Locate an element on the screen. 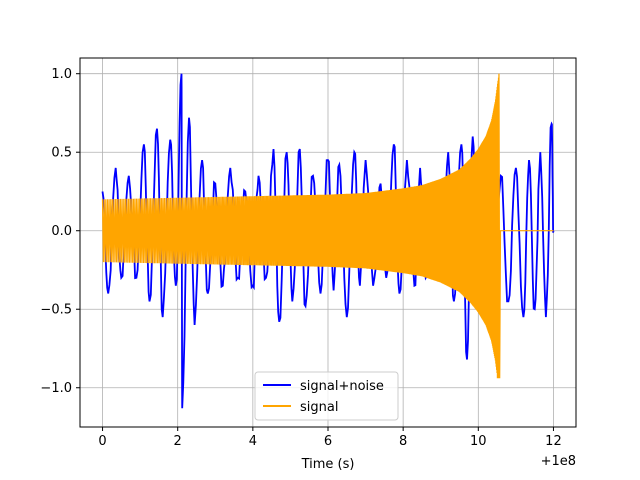  x-tick-label: 4 is located at coordinates (253, 441).